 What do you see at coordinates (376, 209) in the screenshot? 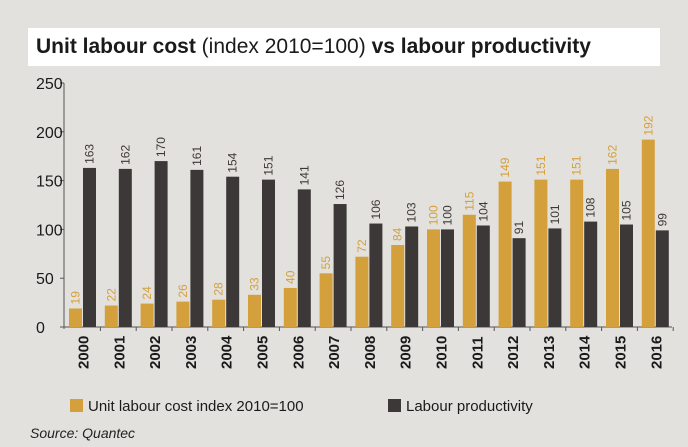
I see `productivity-data-label: 106` at bounding box center [376, 209].